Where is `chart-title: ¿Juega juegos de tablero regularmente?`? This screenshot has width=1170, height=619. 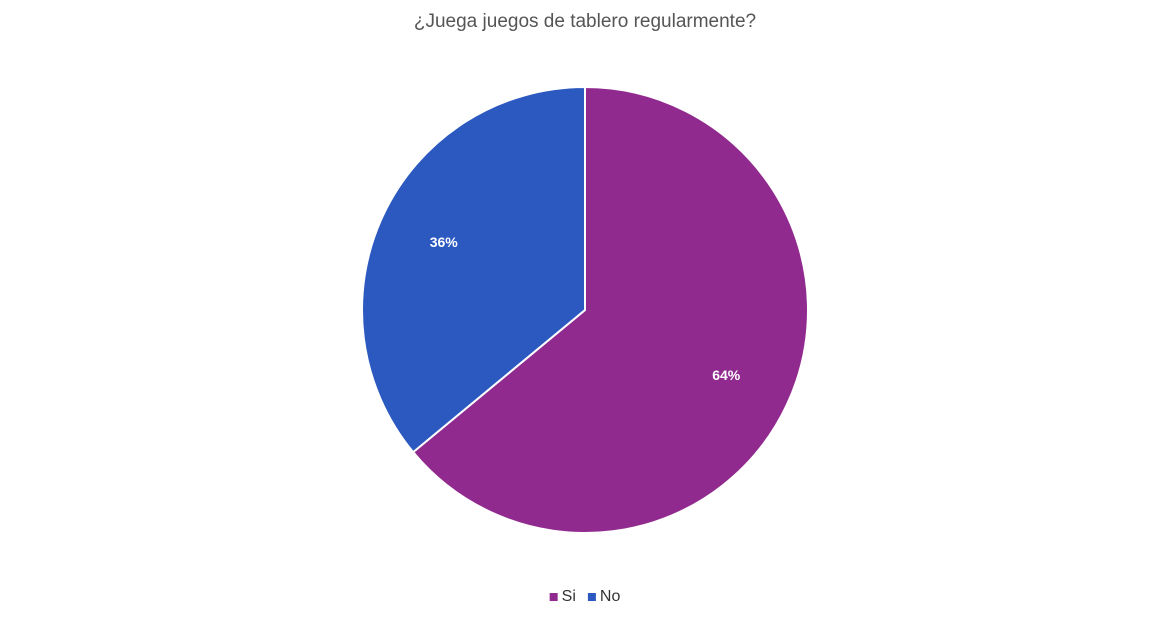
chart-title: ¿Juega juegos de tablero regularmente? is located at coordinates (585, 21).